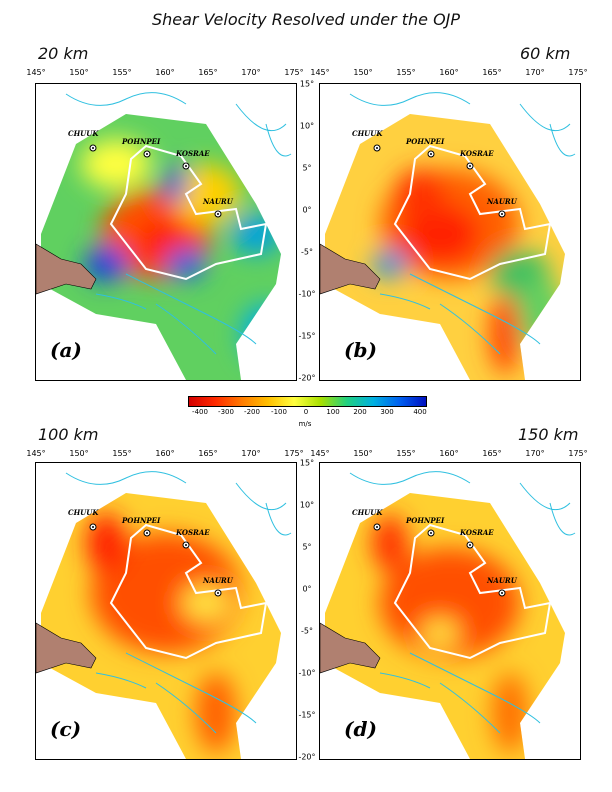 The height and width of the screenshot is (792, 612). Describe the element at coordinates (165, 453) in the screenshot. I see `lon-ticks-bottom-left: 145° 150° 155° 160° 165° 170° 175°` at that location.